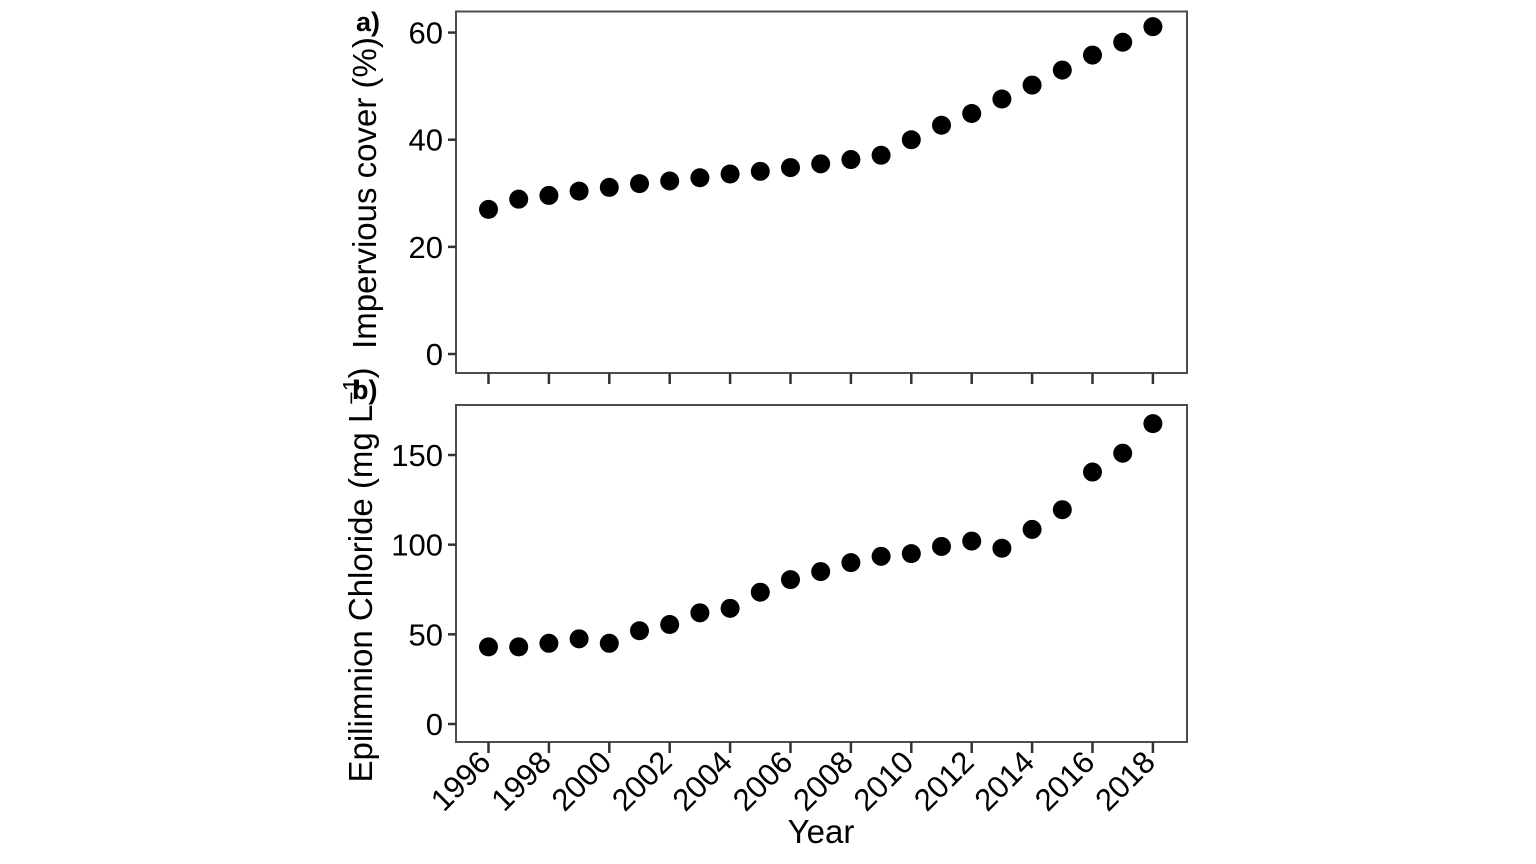 Image resolution: width=1536 pixels, height=864 pixels. I want to click on x-axis-tick-label: 2008, so click(823, 781).